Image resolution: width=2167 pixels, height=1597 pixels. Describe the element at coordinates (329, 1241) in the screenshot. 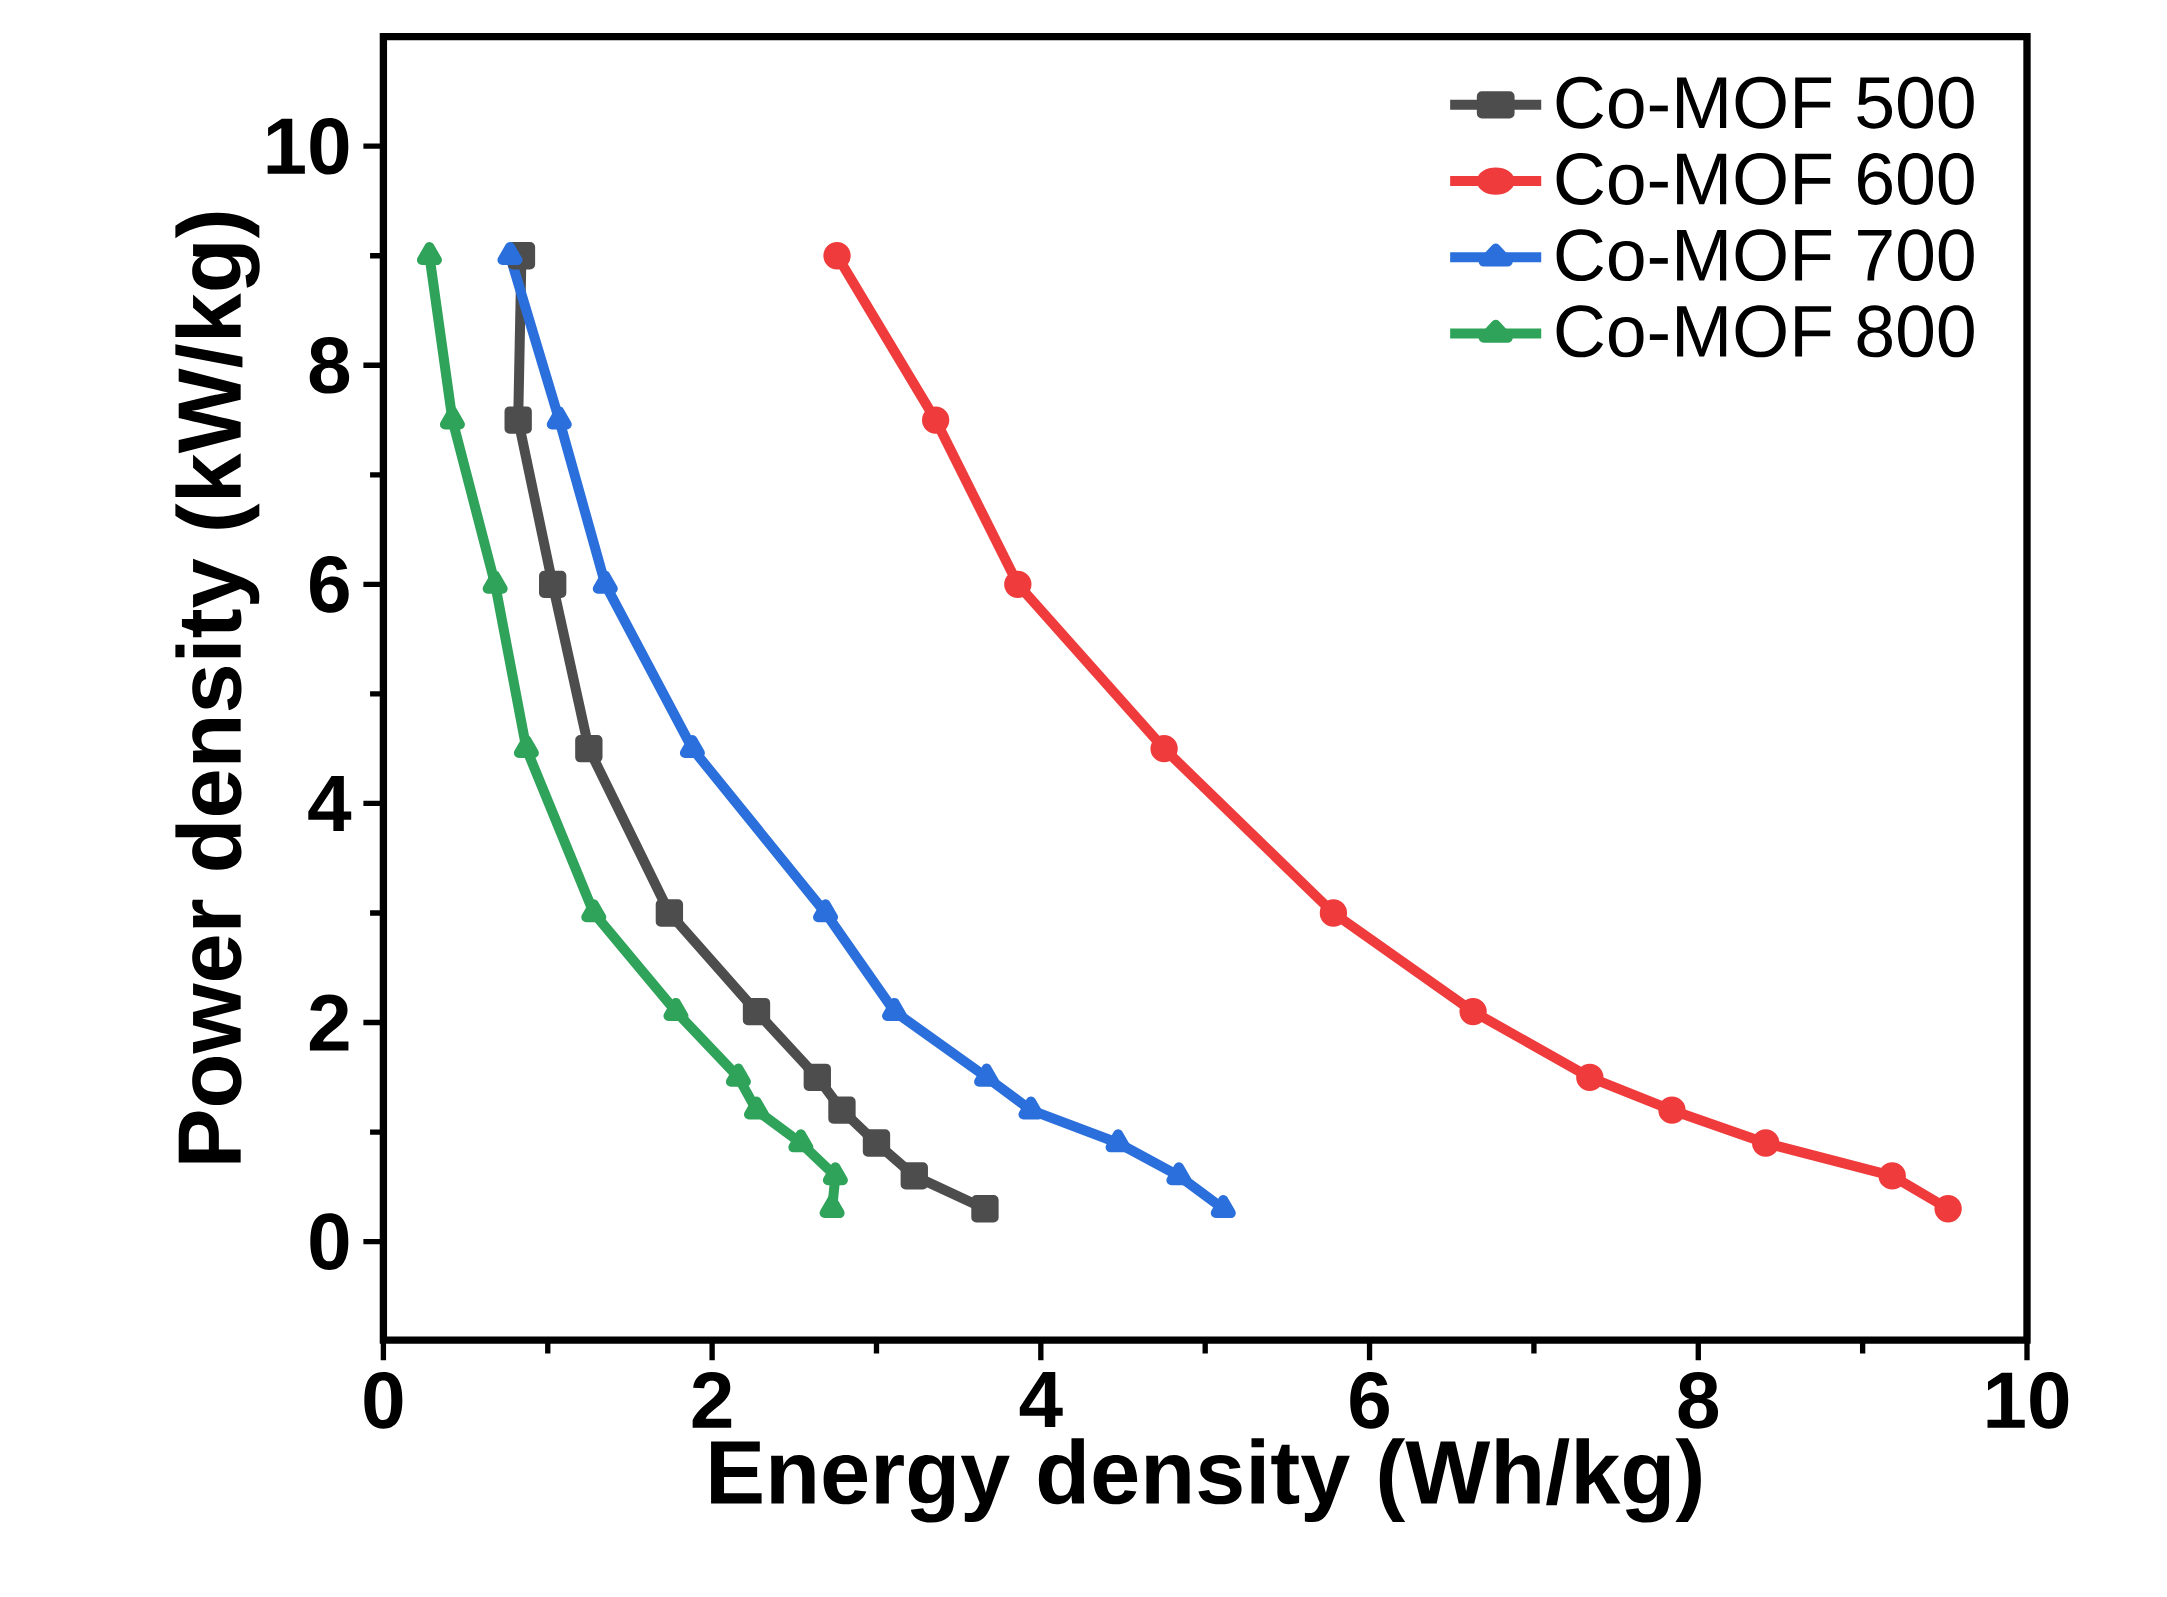

I see `y-tick-label: 0` at that location.